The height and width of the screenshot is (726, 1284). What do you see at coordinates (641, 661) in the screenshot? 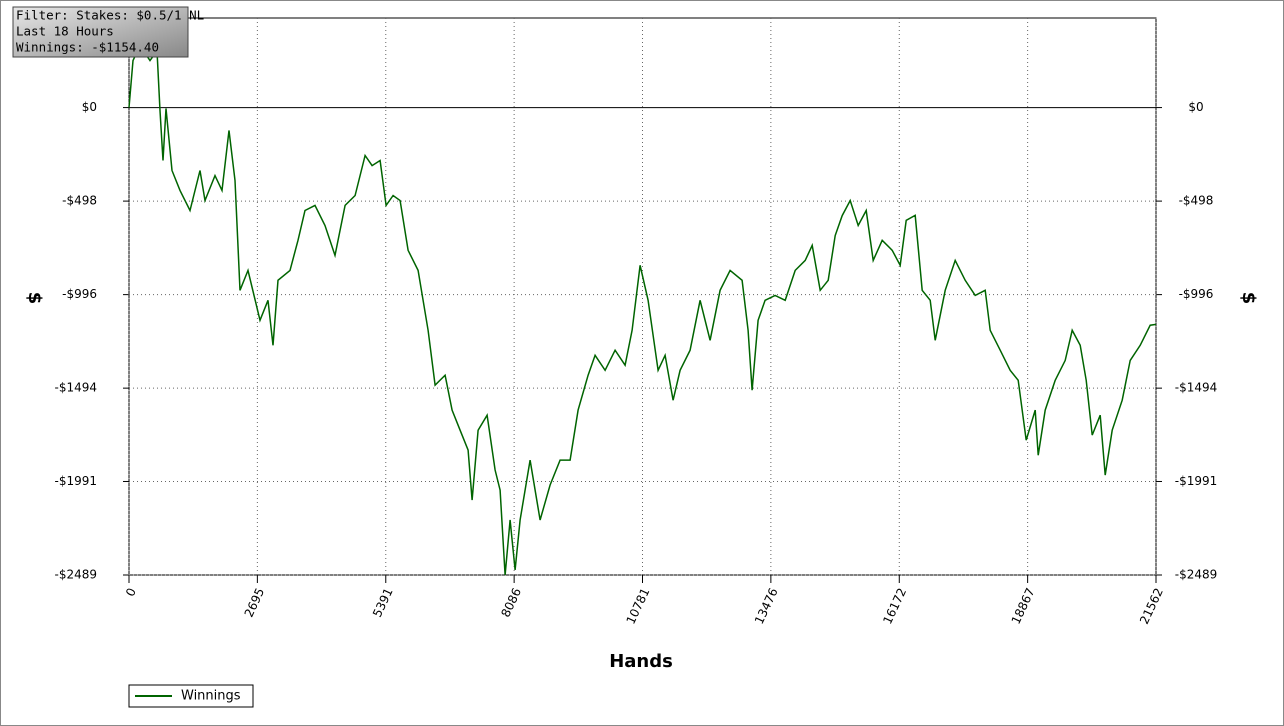
I see `x-axis-label: Hands` at bounding box center [641, 661].